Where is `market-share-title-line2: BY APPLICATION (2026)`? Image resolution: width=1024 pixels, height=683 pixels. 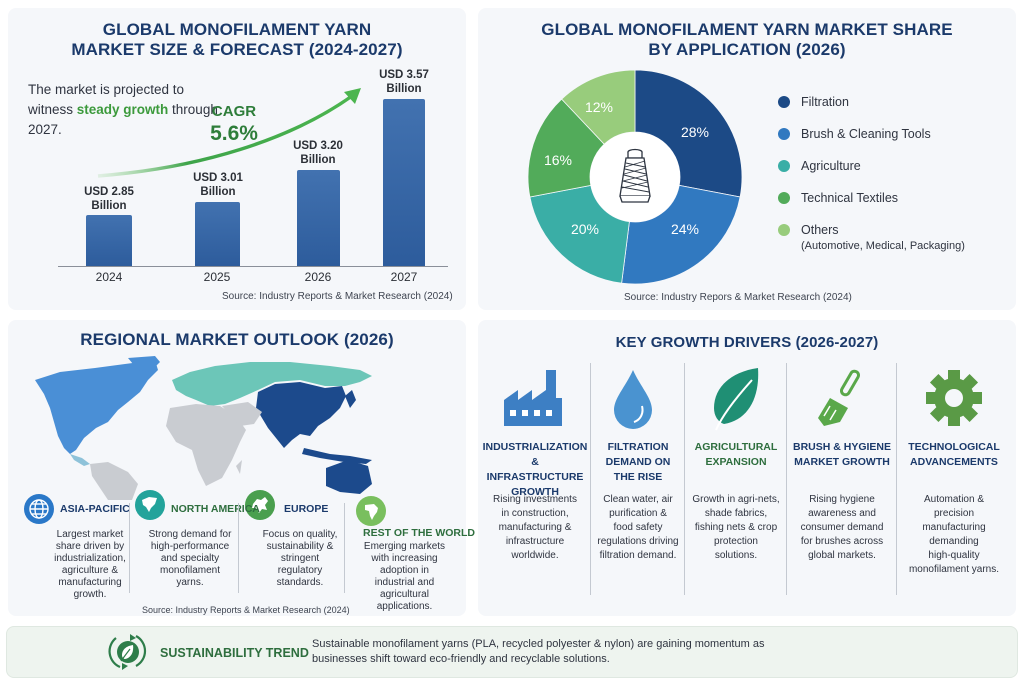 market-share-title-line2: BY APPLICATION (2026) is located at coordinates (747, 49).